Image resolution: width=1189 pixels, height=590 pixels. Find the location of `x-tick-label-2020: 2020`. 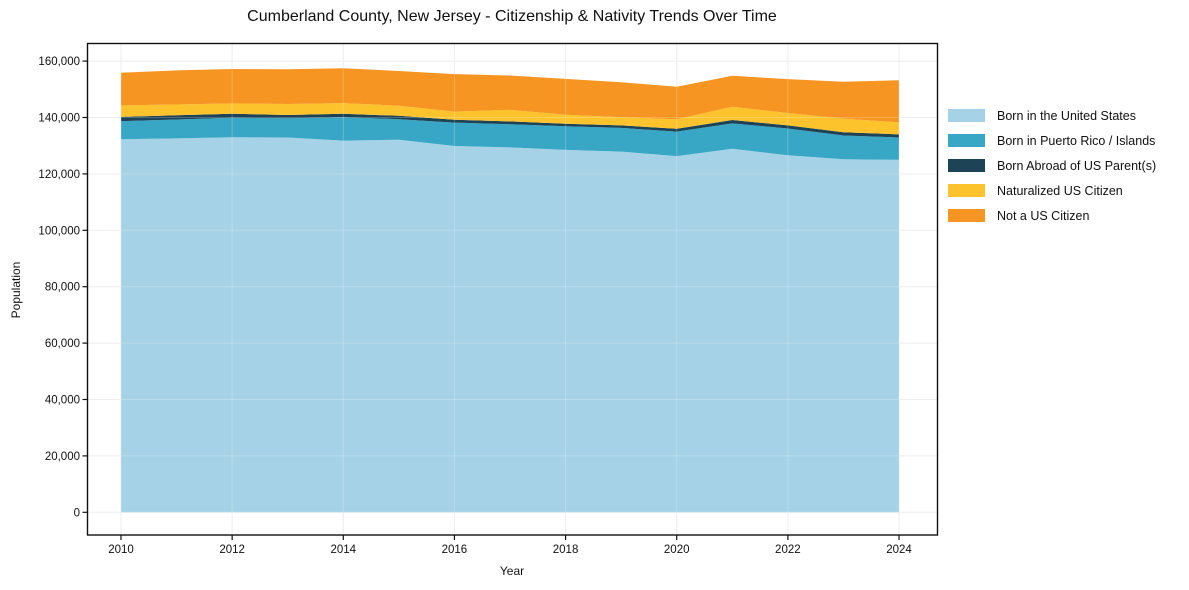

x-tick-label-2020: 2020 is located at coordinates (677, 550).